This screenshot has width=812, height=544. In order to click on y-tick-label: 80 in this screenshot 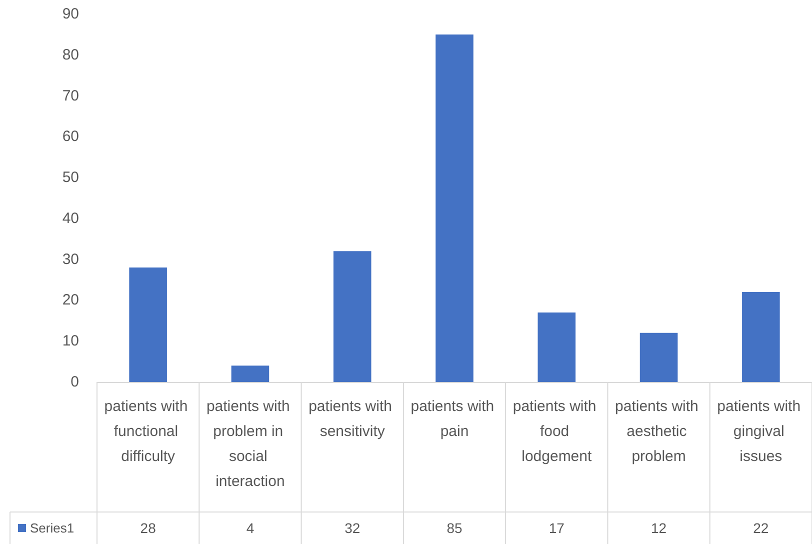, I will do `click(70, 55)`.